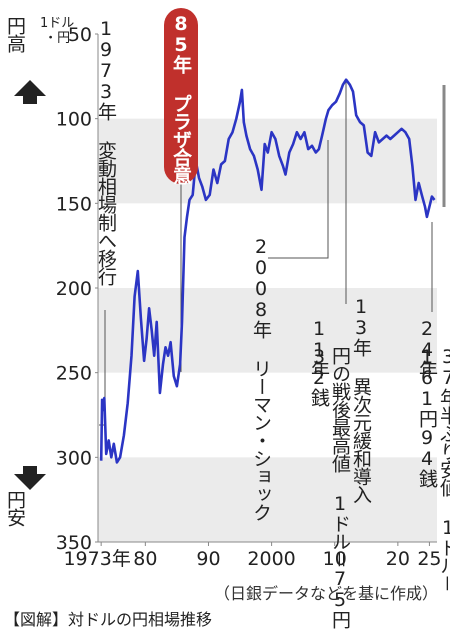 This screenshot has height=630, width=450. I want to click on x-tick-label-10: 10, so click(335, 559).